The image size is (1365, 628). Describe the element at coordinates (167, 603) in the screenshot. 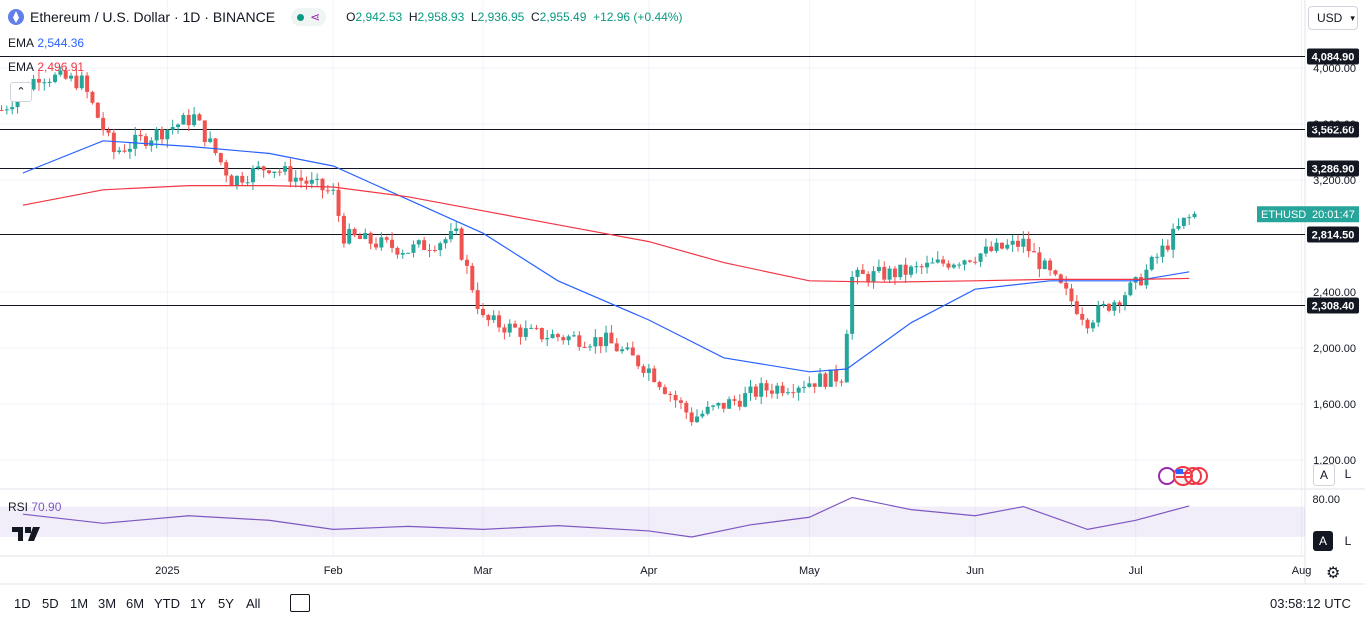

I see `range-button-ytd: YTD` at that location.